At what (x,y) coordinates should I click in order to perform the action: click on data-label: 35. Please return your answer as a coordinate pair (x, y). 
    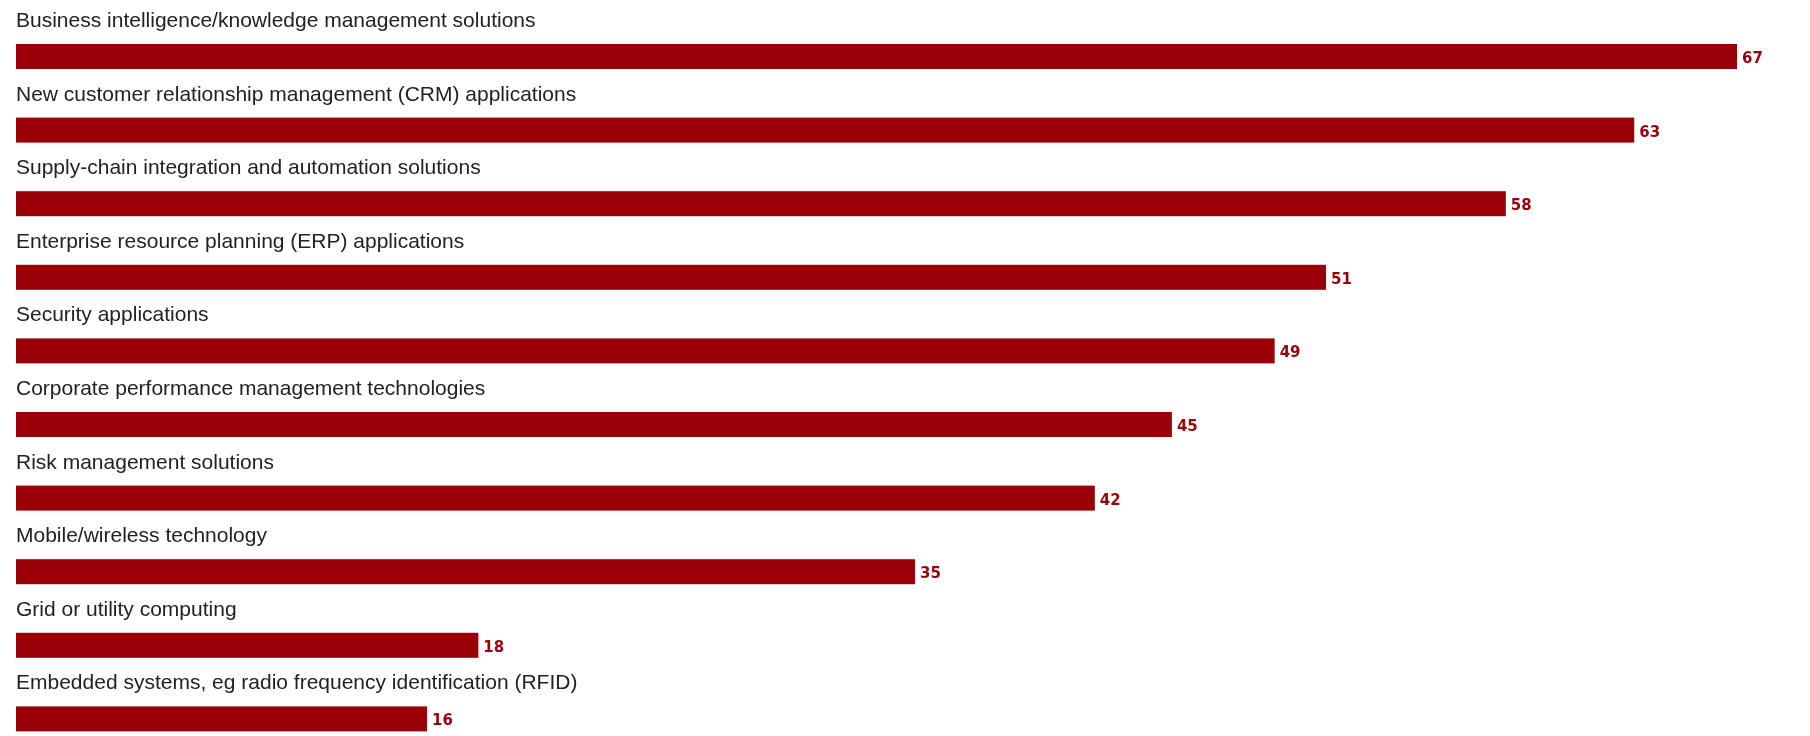
    Looking at the image, I should click on (930, 573).